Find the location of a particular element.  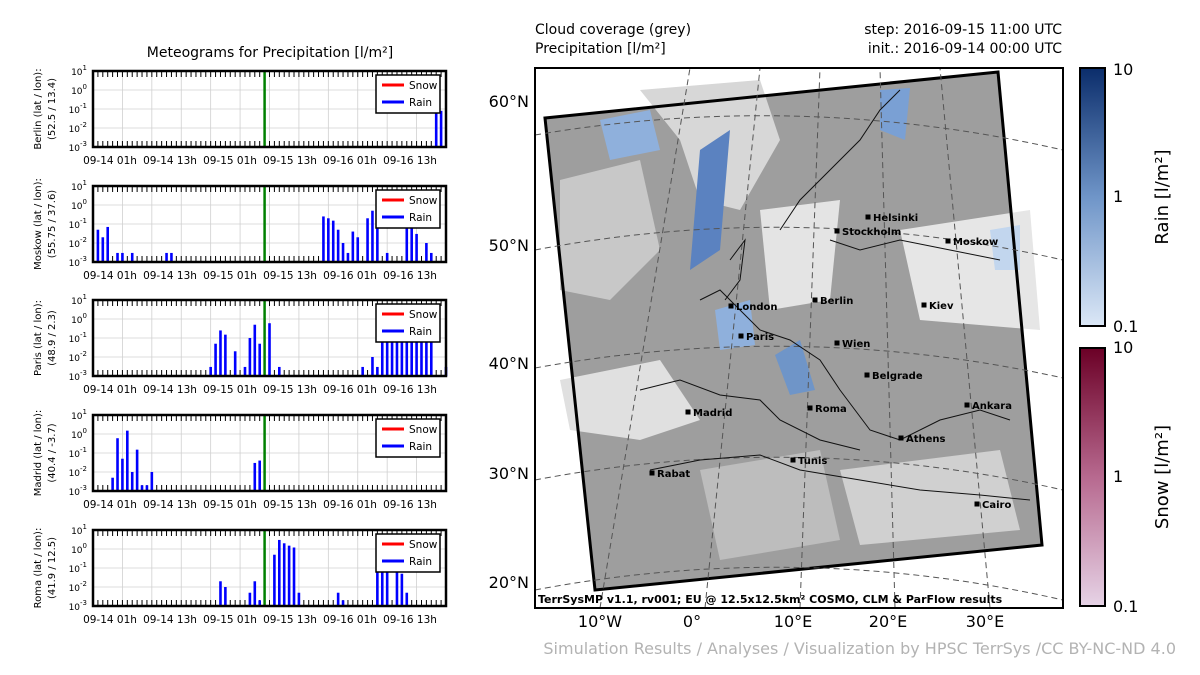

city-label: Ankara is located at coordinates (992, 406).